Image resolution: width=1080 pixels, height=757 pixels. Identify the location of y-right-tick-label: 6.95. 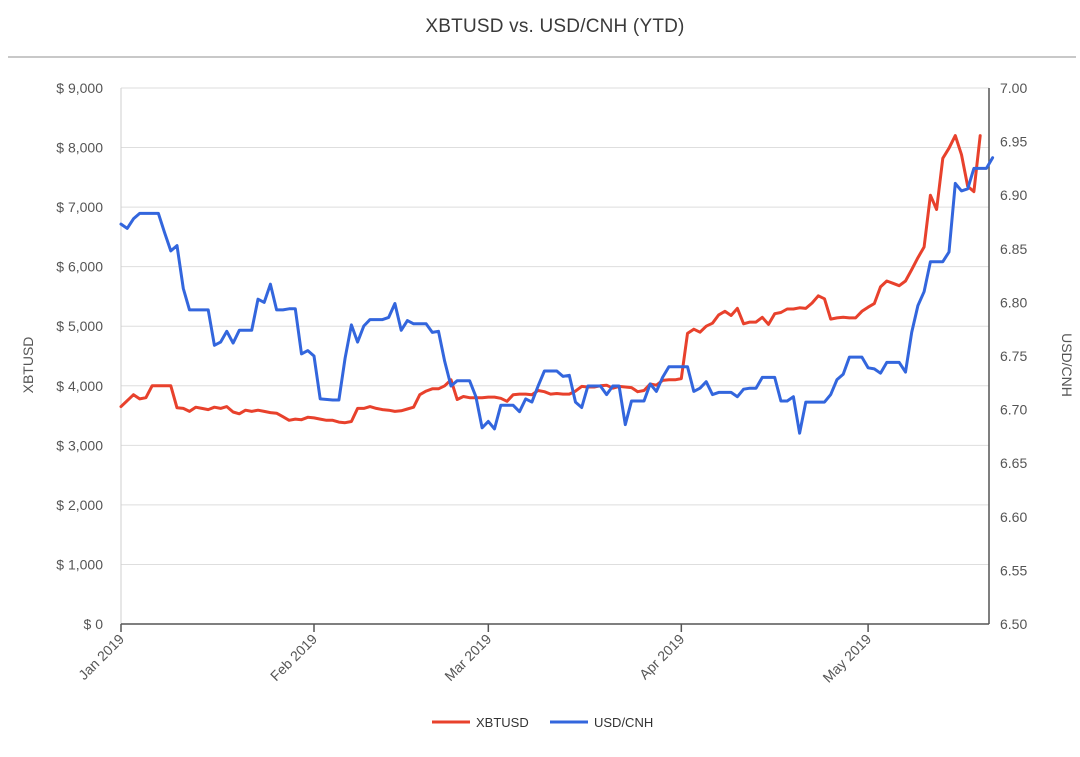
(1013, 142).